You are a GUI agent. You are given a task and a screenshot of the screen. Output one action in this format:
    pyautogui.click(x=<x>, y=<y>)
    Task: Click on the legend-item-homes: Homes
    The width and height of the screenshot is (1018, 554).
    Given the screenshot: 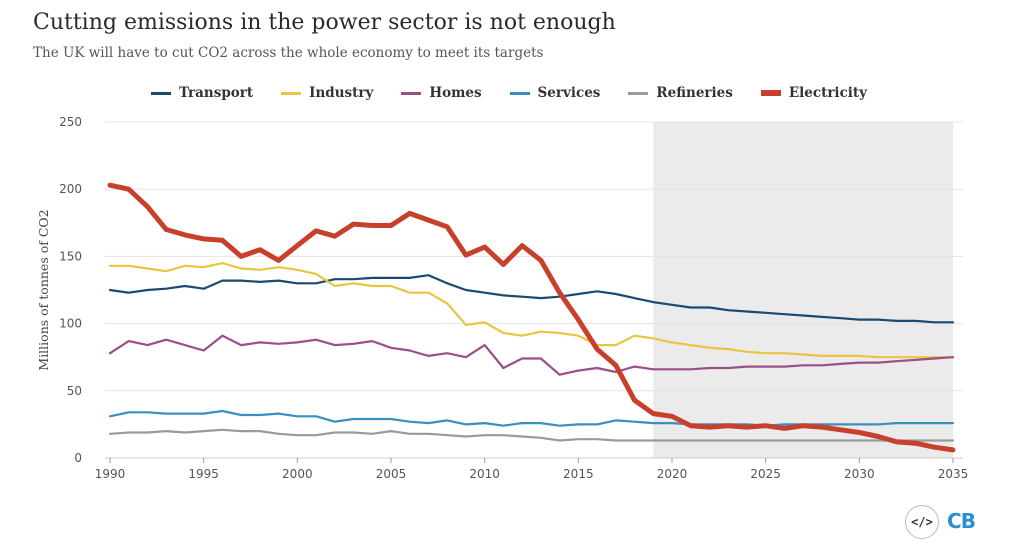 What is the action you would take?
    pyautogui.click(x=441, y=93)
    